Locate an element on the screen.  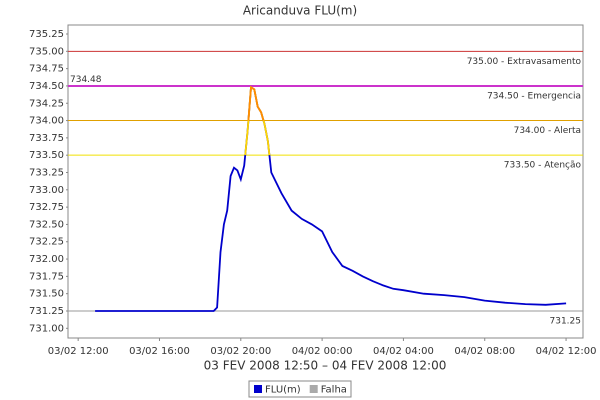
x-tick-label: 03/02 20:00 is located at coordinates (240, 351).